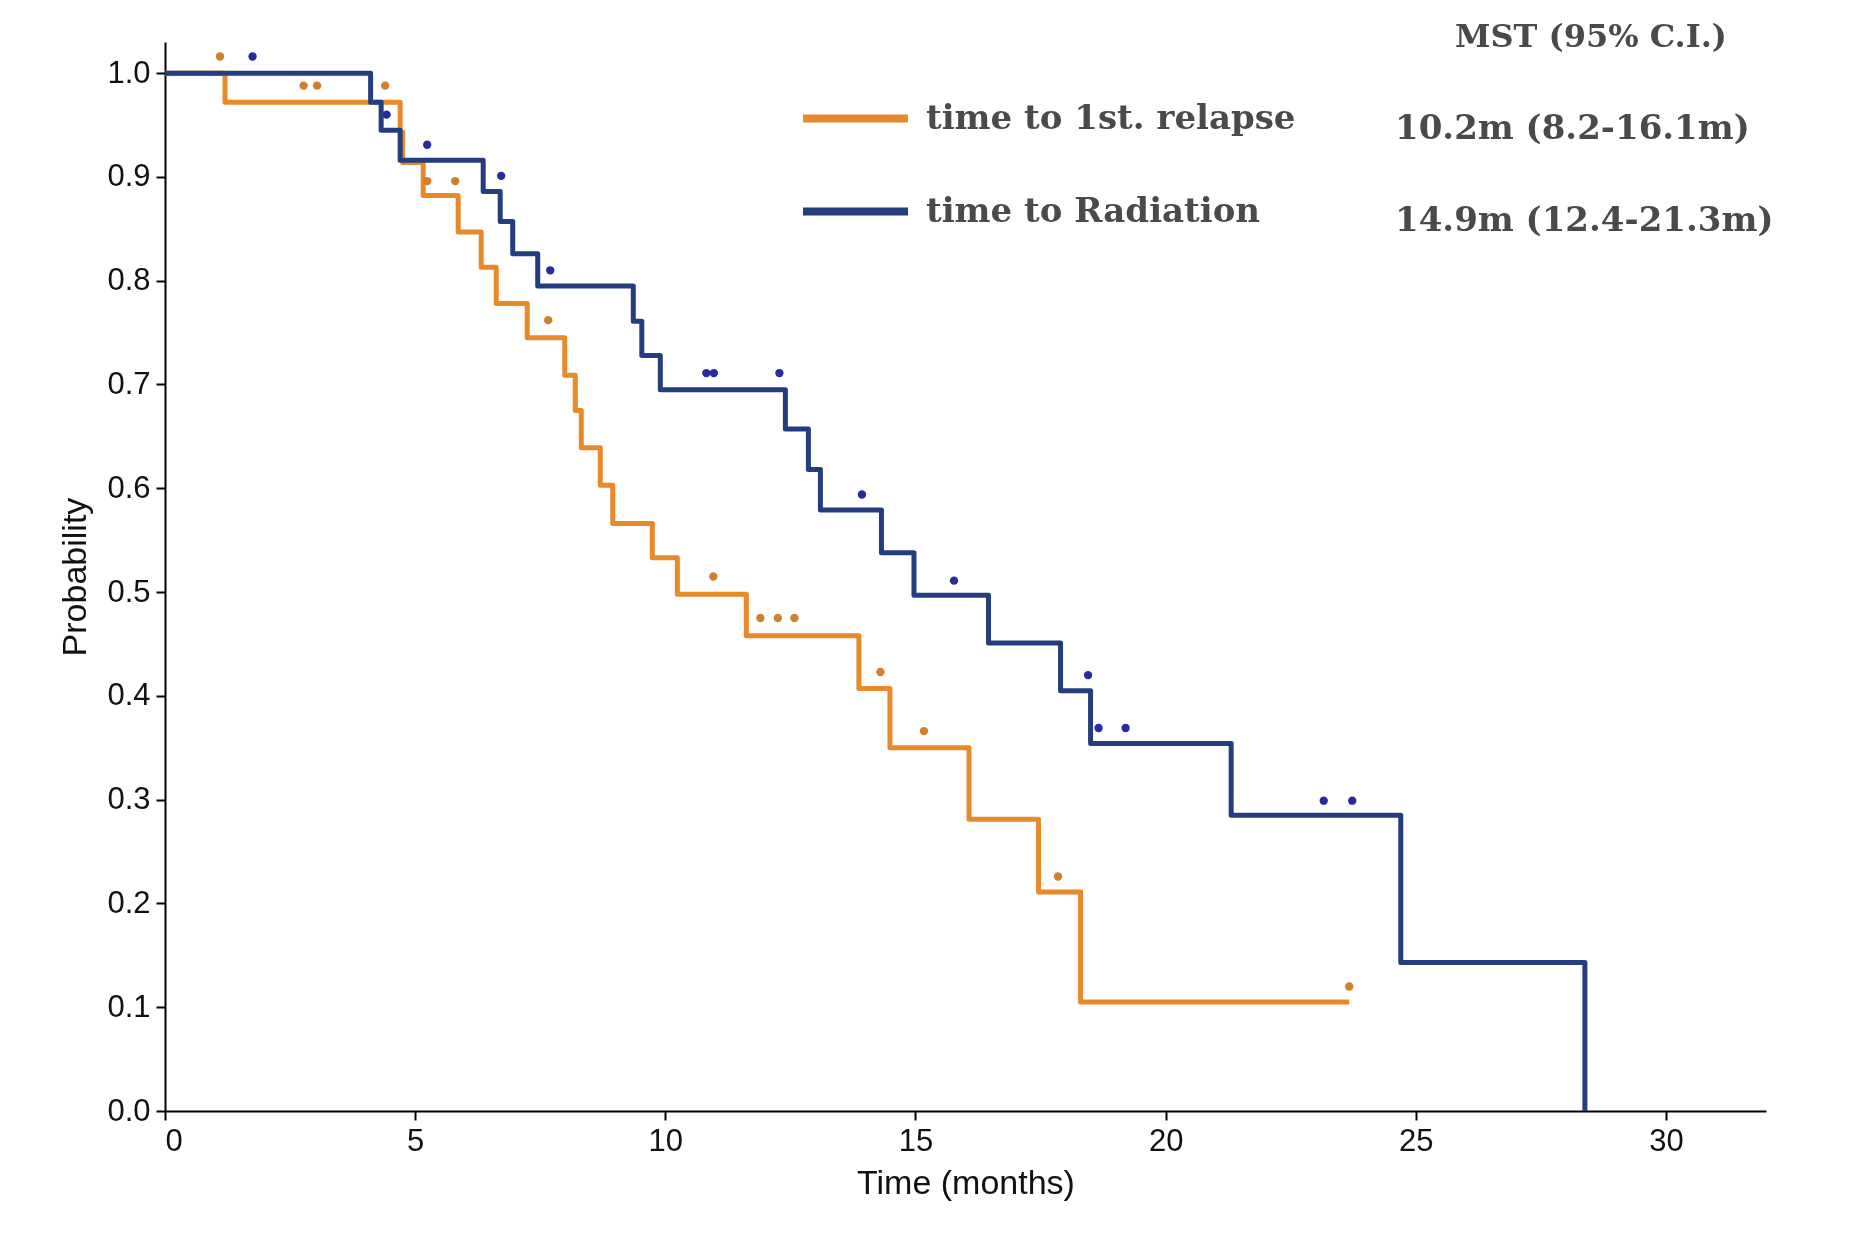 The height and width of the screenshot is (1246, 1875). What do you see at coordinates (1166, 1140) in the screenshot?
I see `x-tick-label: 20` at bounding box center [1166, 1140].